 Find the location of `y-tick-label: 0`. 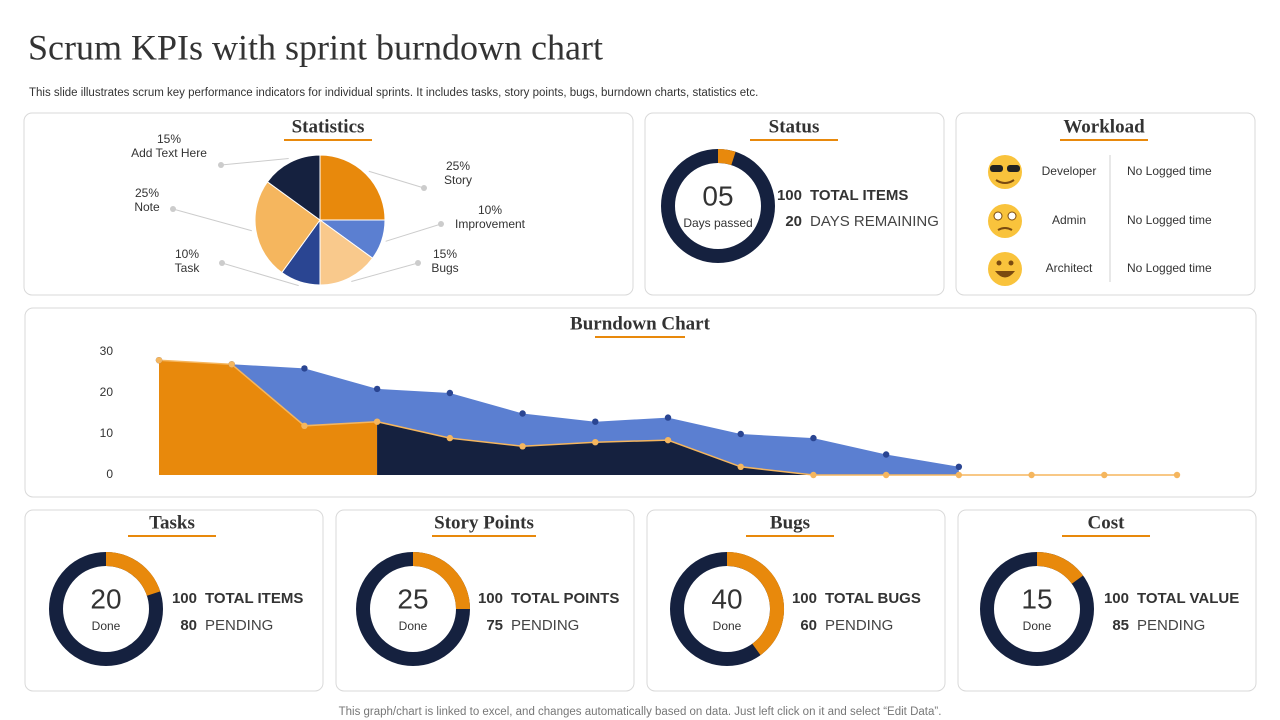

y-tick-label: 0 is located at coordinates (109, 474).